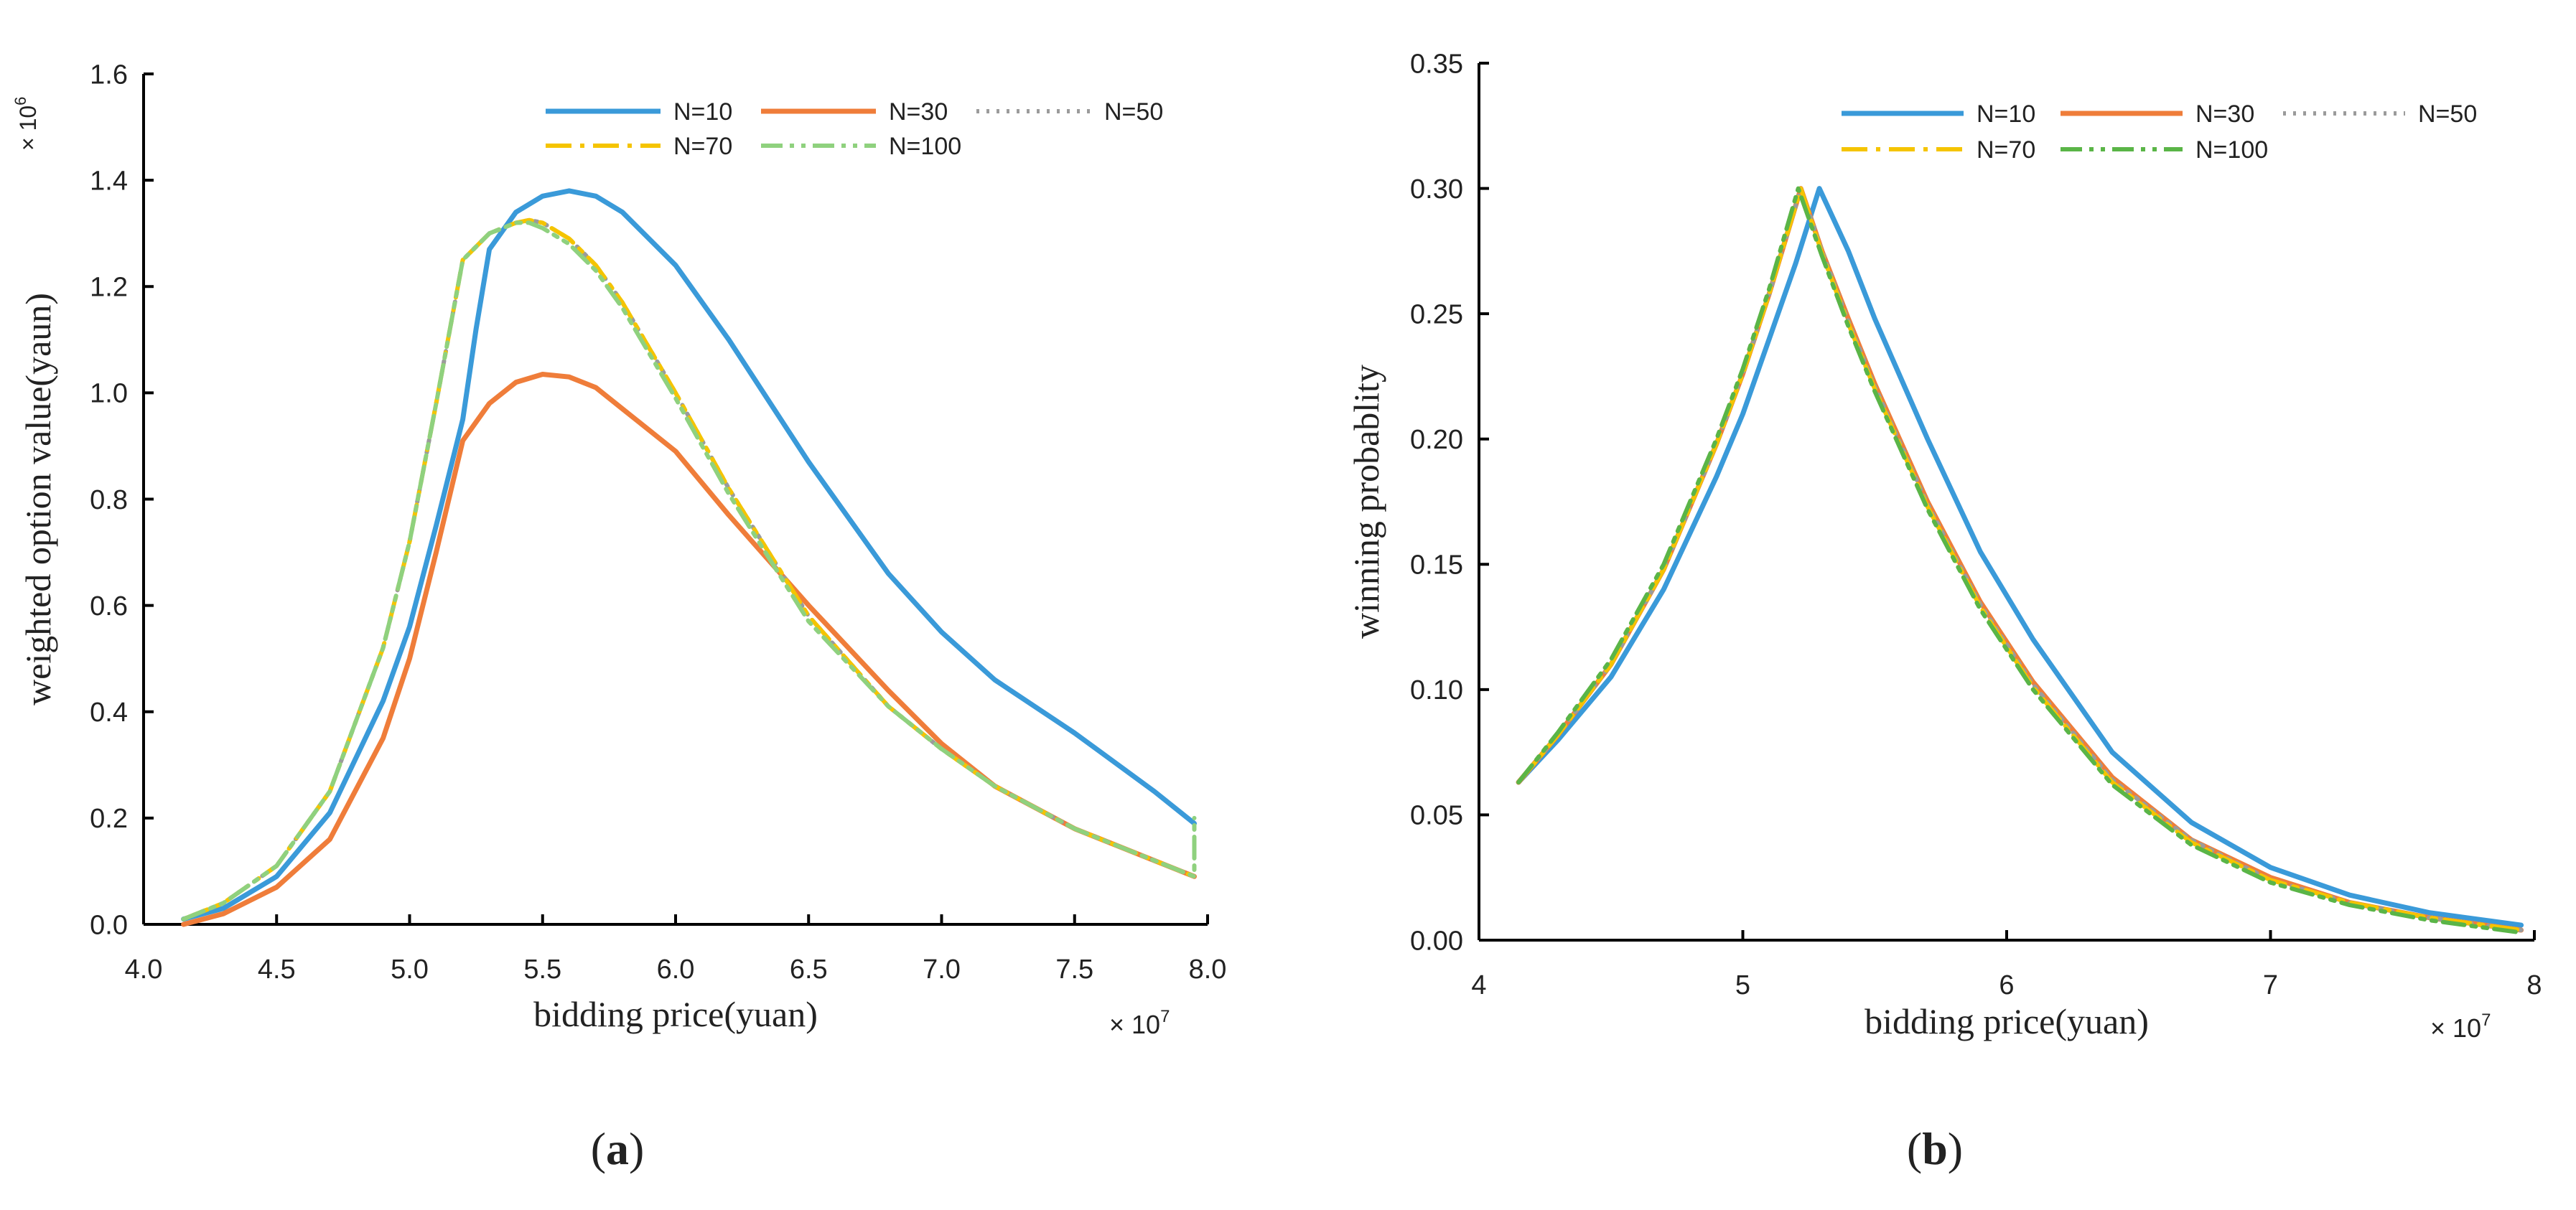 This screenshot has width=2576, height=1210. Describe the element at coordinates (1436, 190) in the screenshot. I see `y-tick-label: 0.30` at that location.